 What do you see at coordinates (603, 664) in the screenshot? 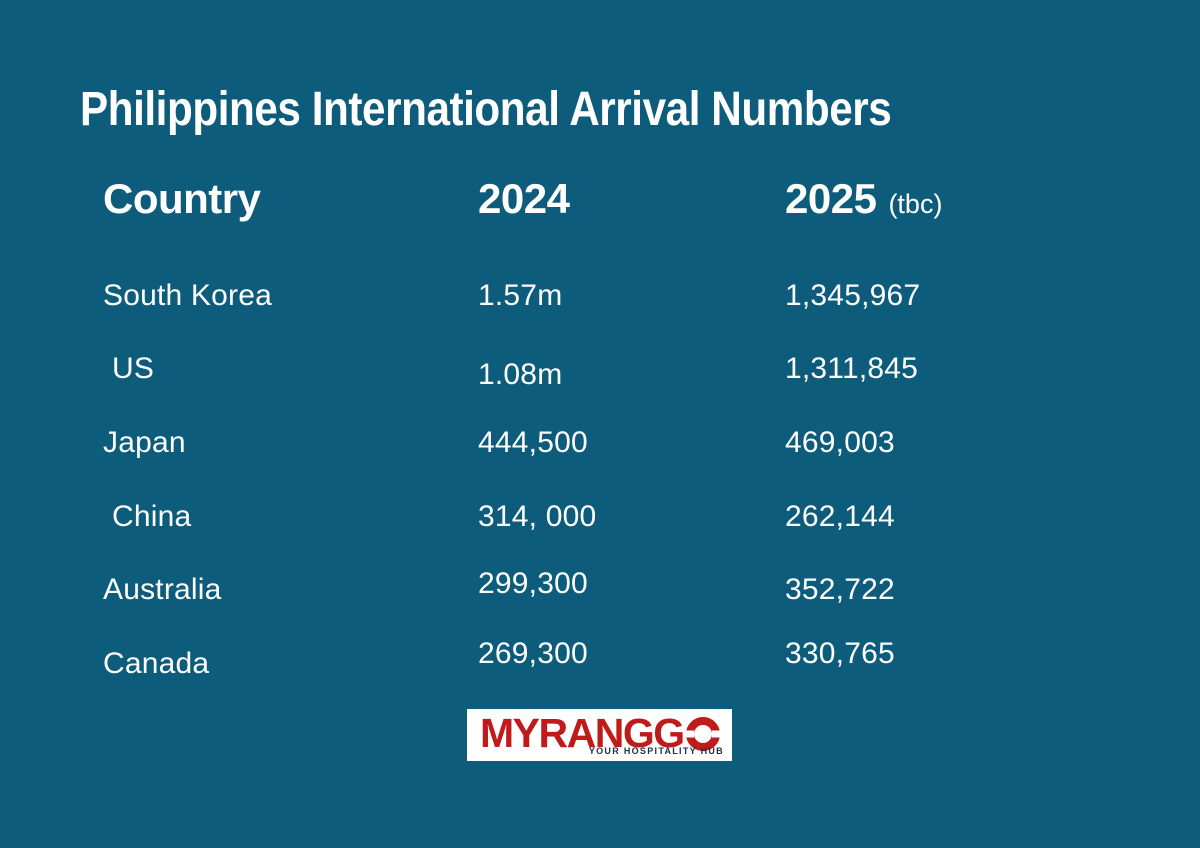
I see `table-row: Canada 269,300 330,765` at bounding box center [603, 664].